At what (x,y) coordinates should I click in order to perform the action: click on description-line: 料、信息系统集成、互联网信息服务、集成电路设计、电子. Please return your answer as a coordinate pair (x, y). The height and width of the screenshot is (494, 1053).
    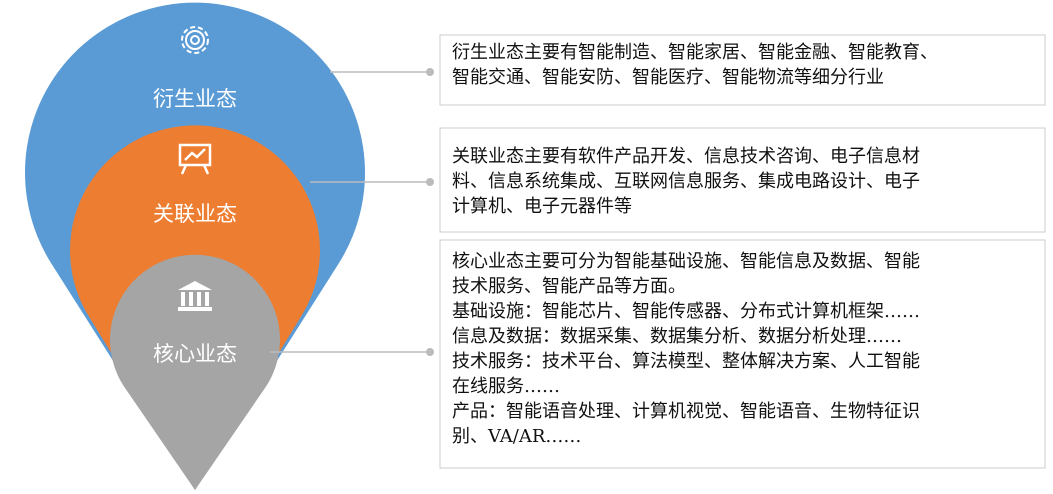
    Looking at the image, I should click on (686, 181).